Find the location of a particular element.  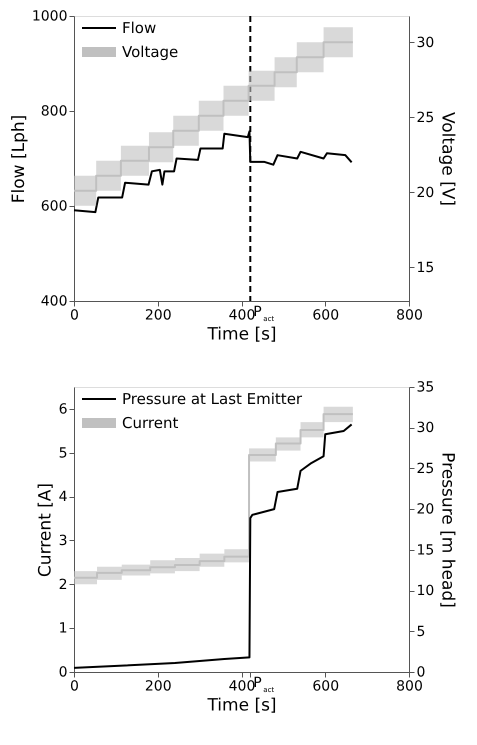

y2-tick-label: 35 is located at coordinates (425, 388).